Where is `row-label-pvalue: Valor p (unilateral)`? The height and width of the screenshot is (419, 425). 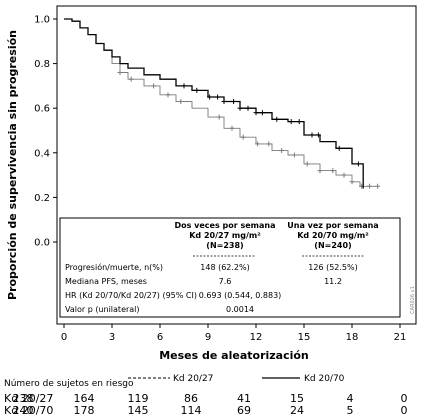 row-label-pvalue: Valor p (unilateral) is located at coordinates (102, 309).